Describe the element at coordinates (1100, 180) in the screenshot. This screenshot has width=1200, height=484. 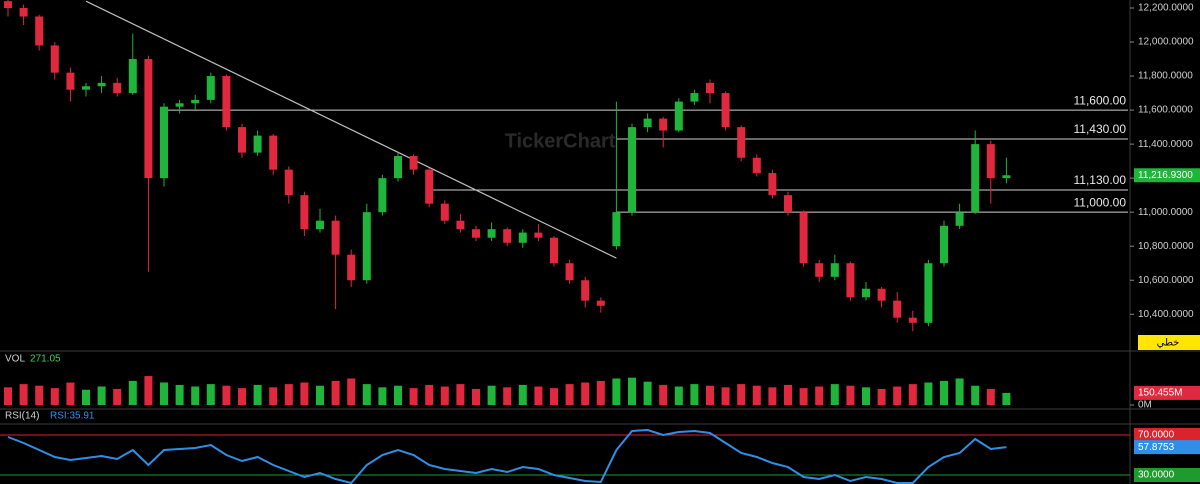
I see `level-label: 11,130.00` at that location.